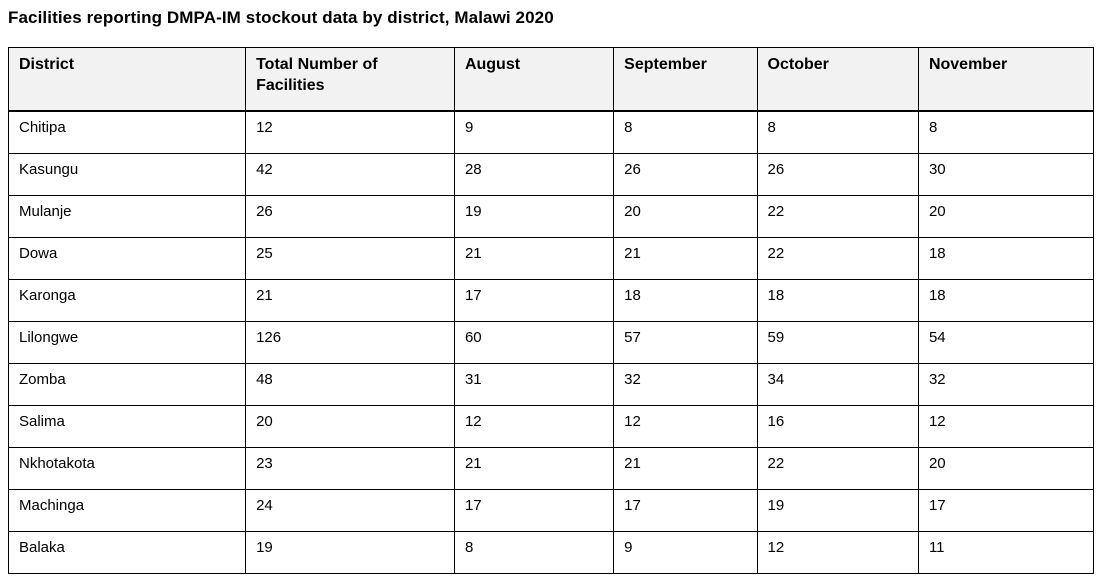 The width and height of the screenshot is (1101, 586). What do you see at coordinates (127, 132) in the screenshot?
I see `district-cell: Chitipa` at bounding box center [127, 132].